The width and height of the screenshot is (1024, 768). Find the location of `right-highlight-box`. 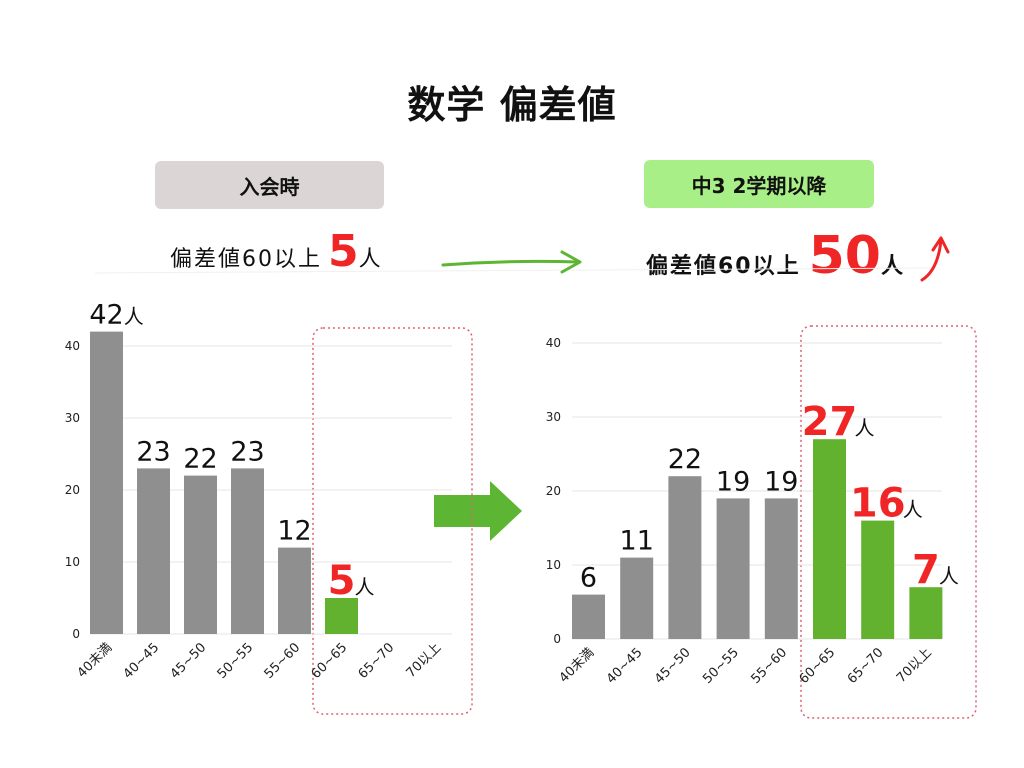

right-highlight-box is located at coordinates (888, 522).